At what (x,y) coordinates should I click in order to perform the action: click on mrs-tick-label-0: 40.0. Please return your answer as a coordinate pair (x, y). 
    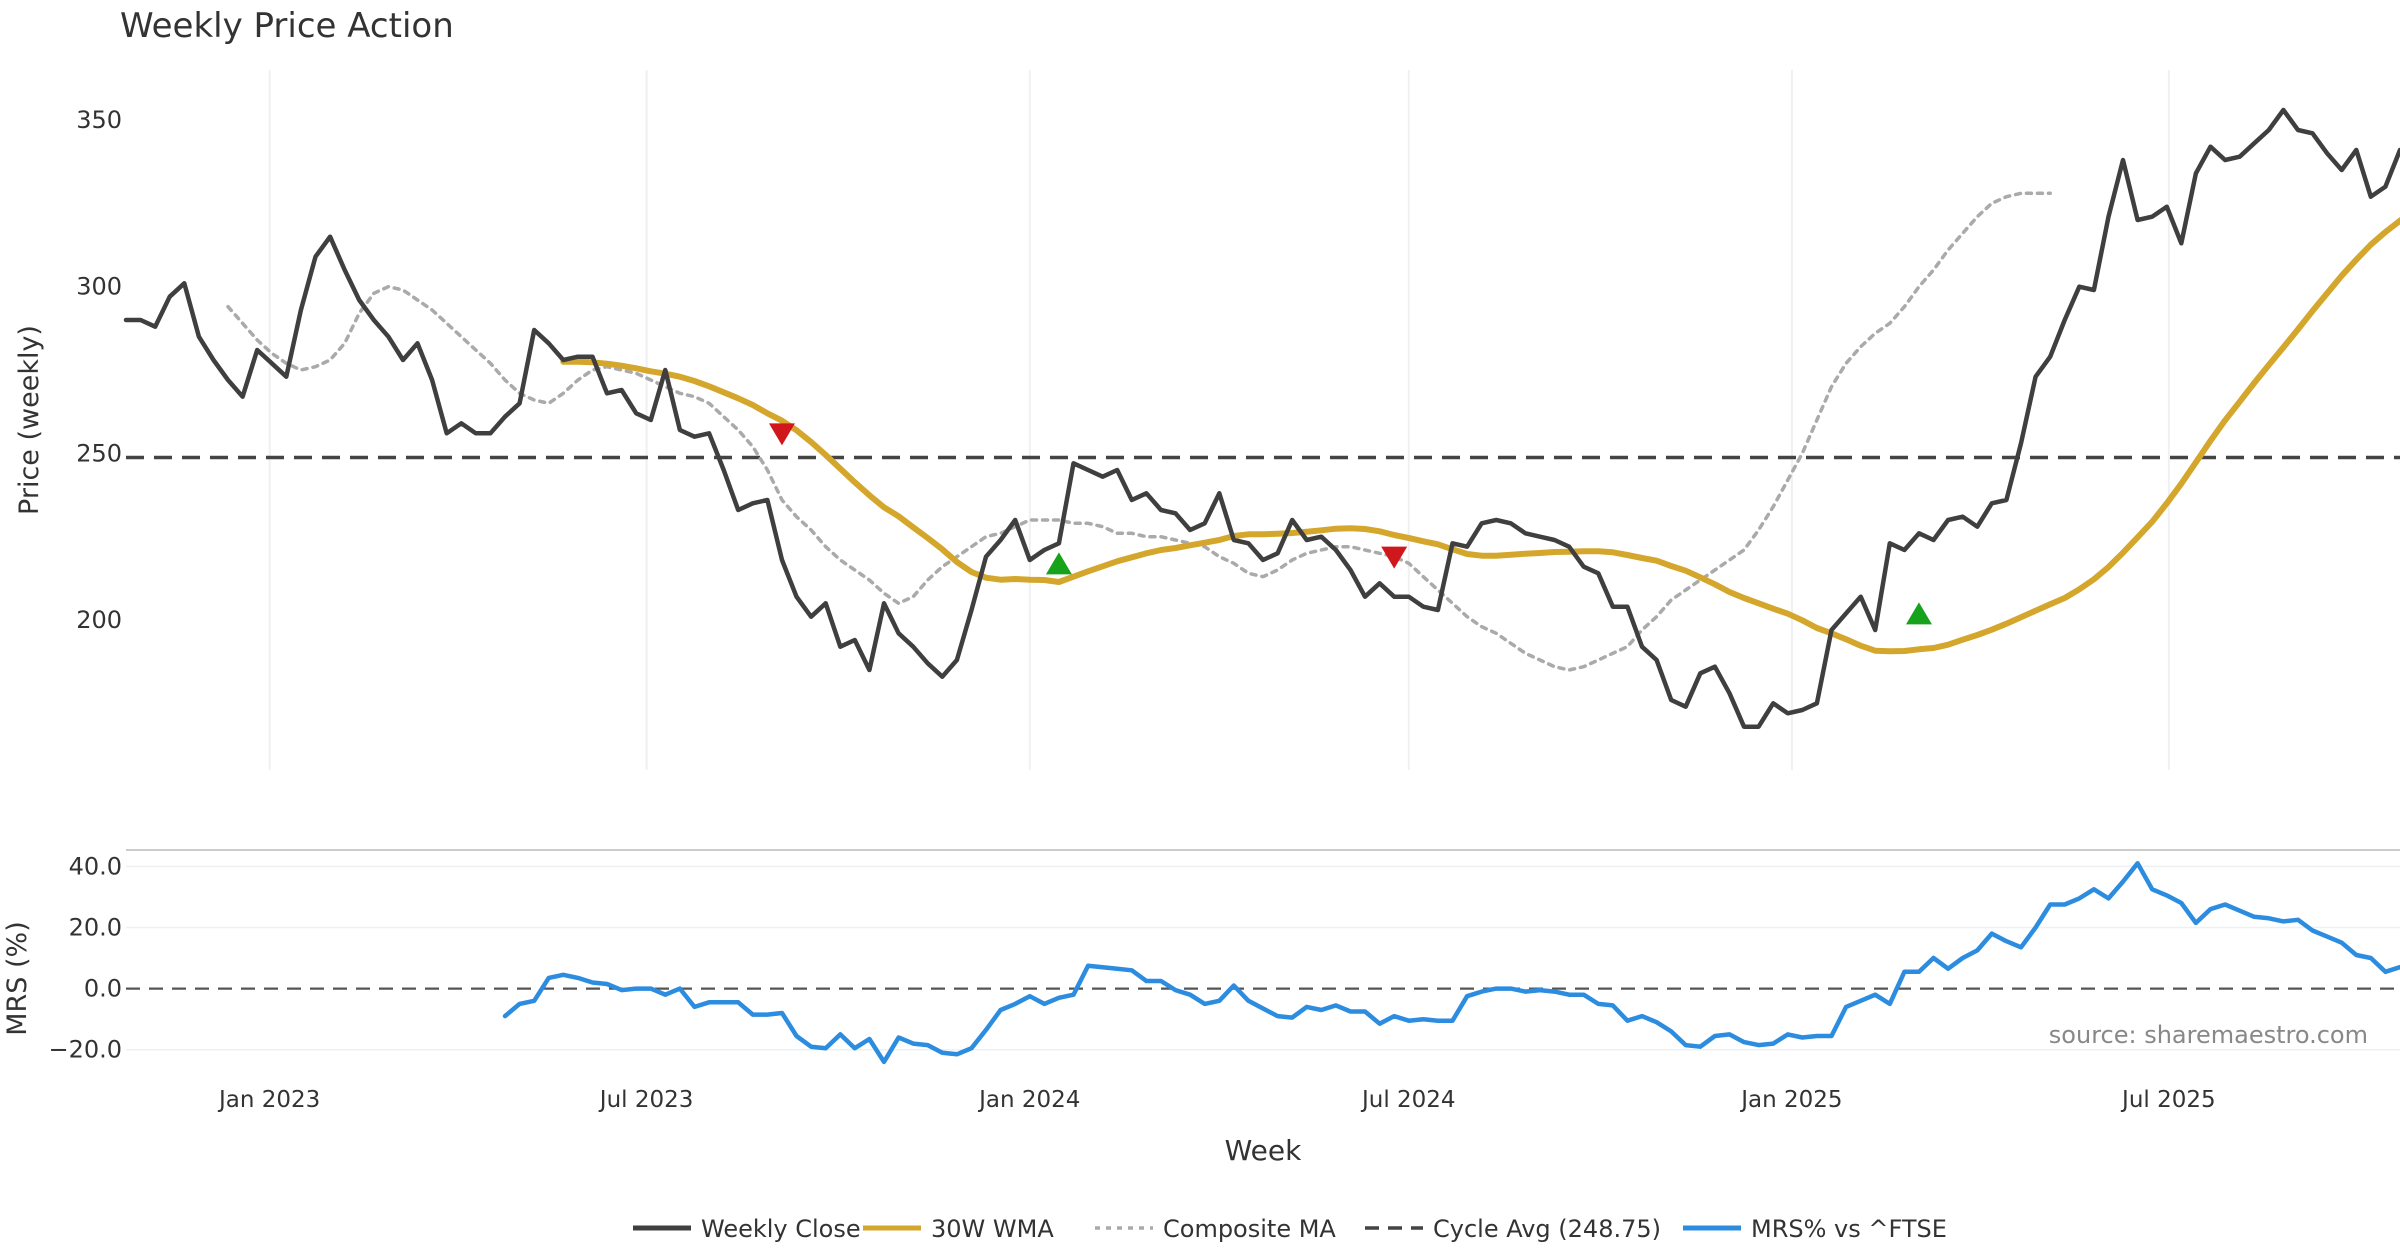
    Looking at the image, I should click on (95, 866).